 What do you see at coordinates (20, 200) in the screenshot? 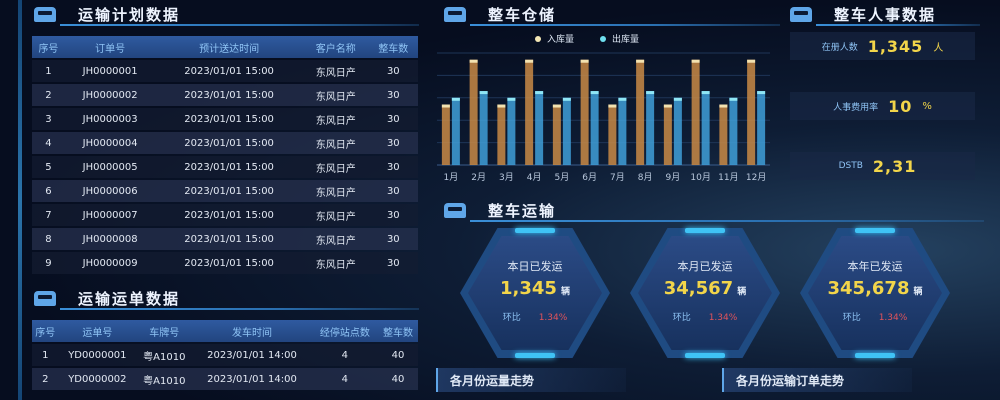
I see `frame-border` at bounding box center [20, 200].